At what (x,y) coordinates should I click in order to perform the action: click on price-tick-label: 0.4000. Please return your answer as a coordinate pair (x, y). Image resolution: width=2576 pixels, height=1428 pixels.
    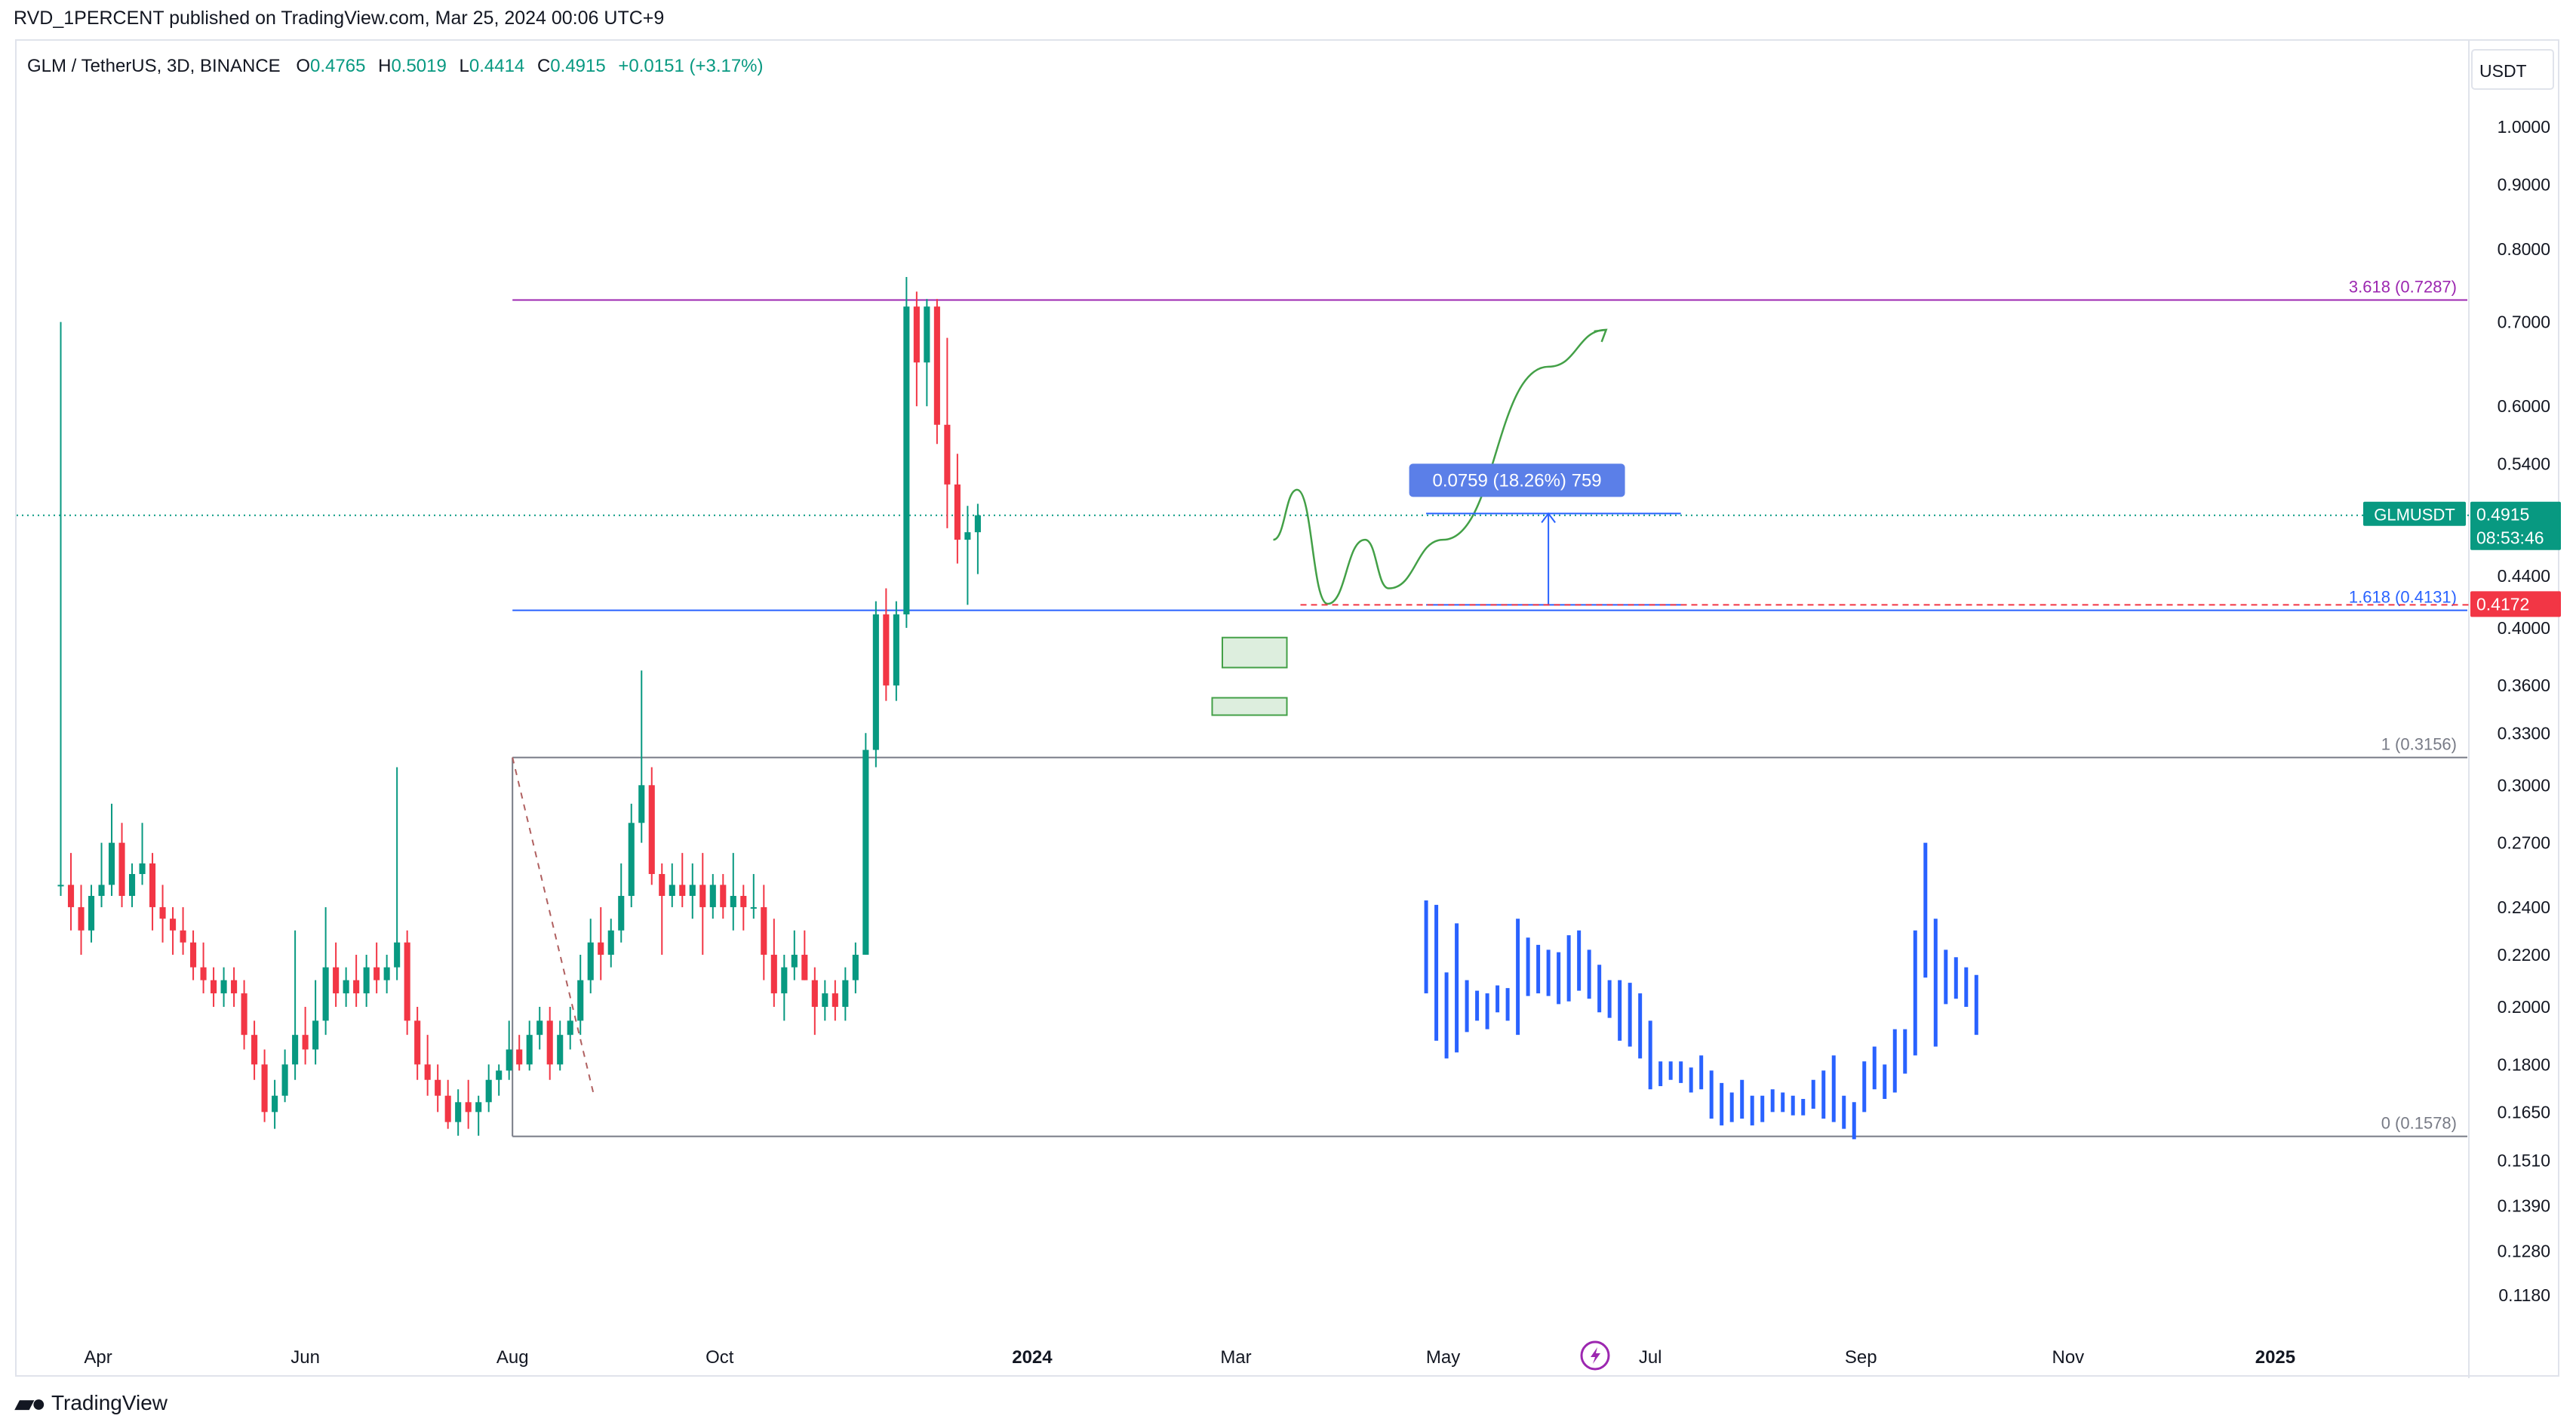
    Looking at the image, I should click on (2524, 628).